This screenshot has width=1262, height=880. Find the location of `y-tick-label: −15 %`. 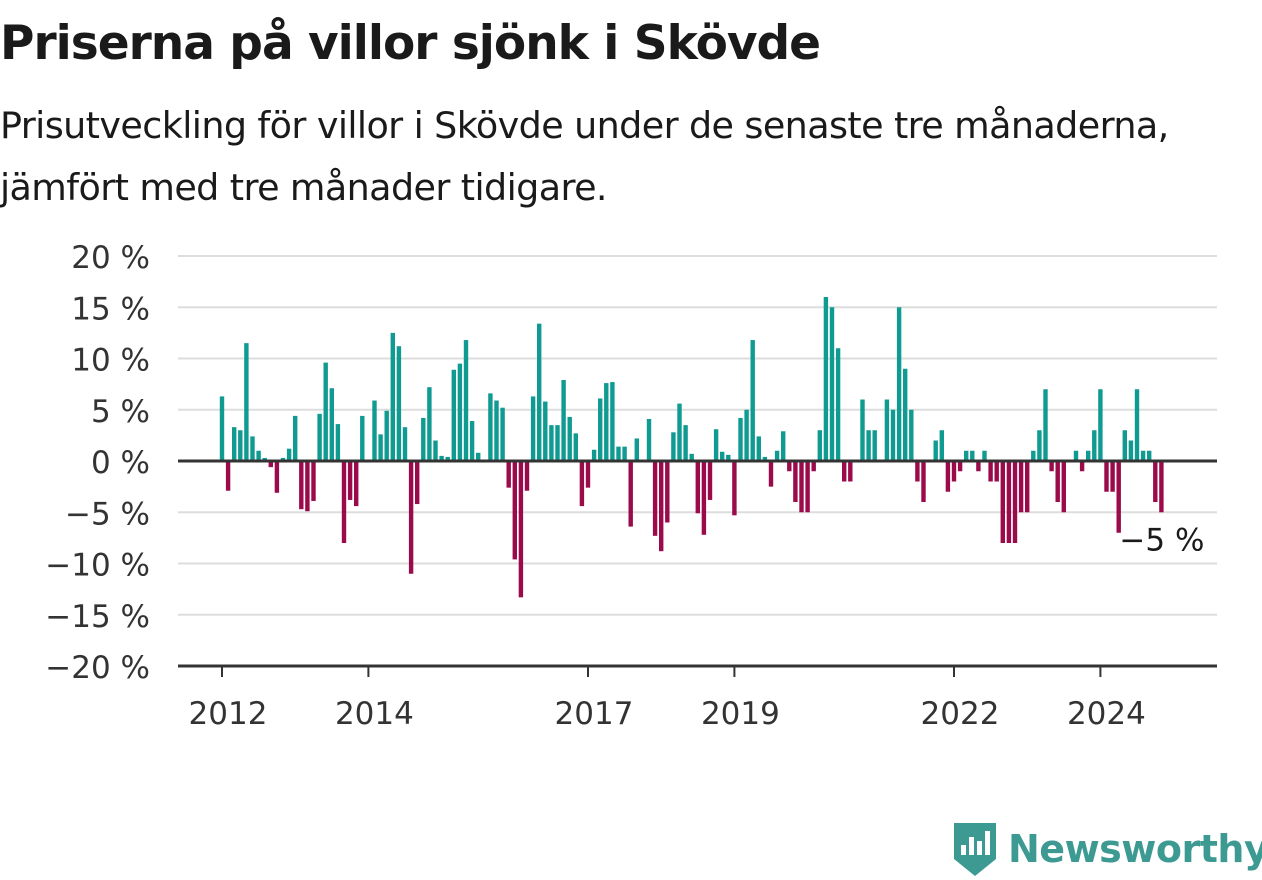

y-tick-label: −15 % is located at coordinates (97, 617).